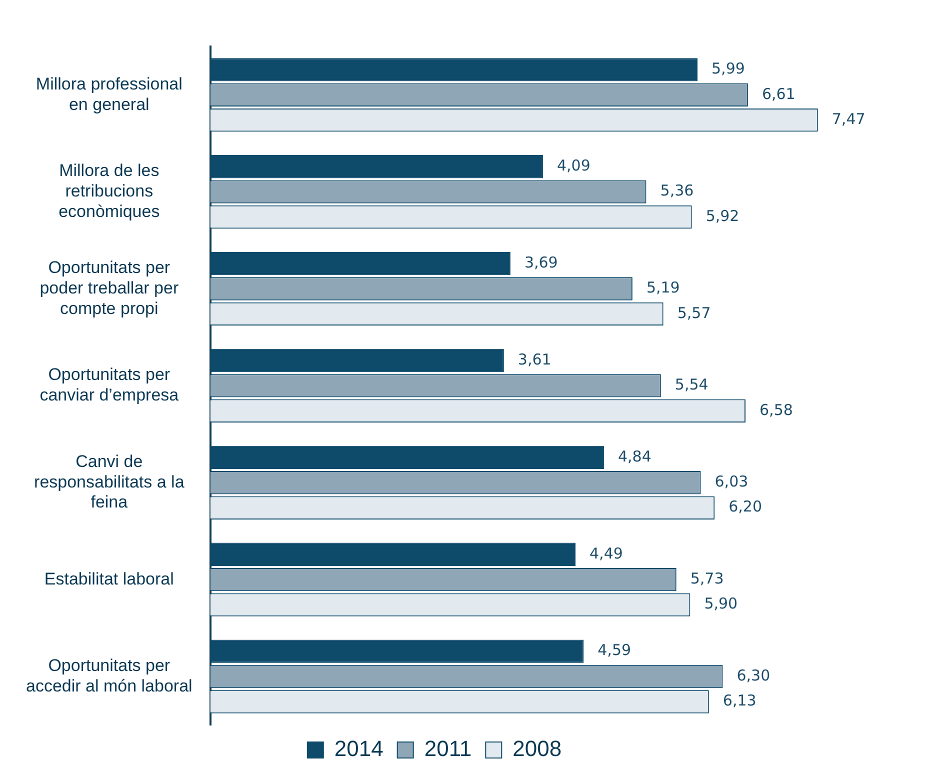 The height and width of the screenshot is (779, 929). Describe the element at coordinates (448, 749) in the screenshot. I see `legend-label: 2011` at that location.